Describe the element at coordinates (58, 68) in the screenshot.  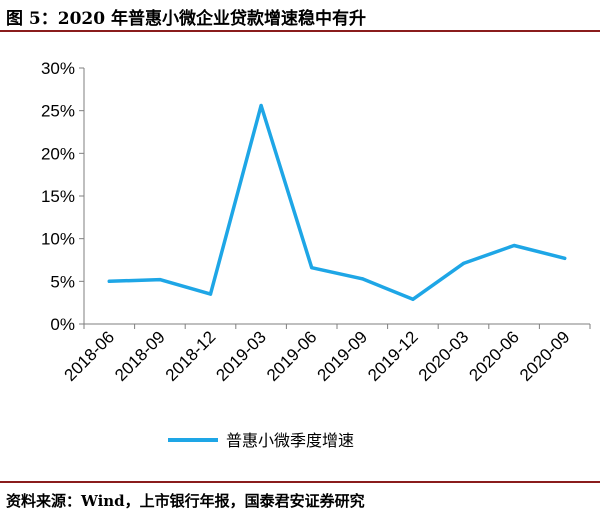
I see `y-tick-label: 30%` at that location.